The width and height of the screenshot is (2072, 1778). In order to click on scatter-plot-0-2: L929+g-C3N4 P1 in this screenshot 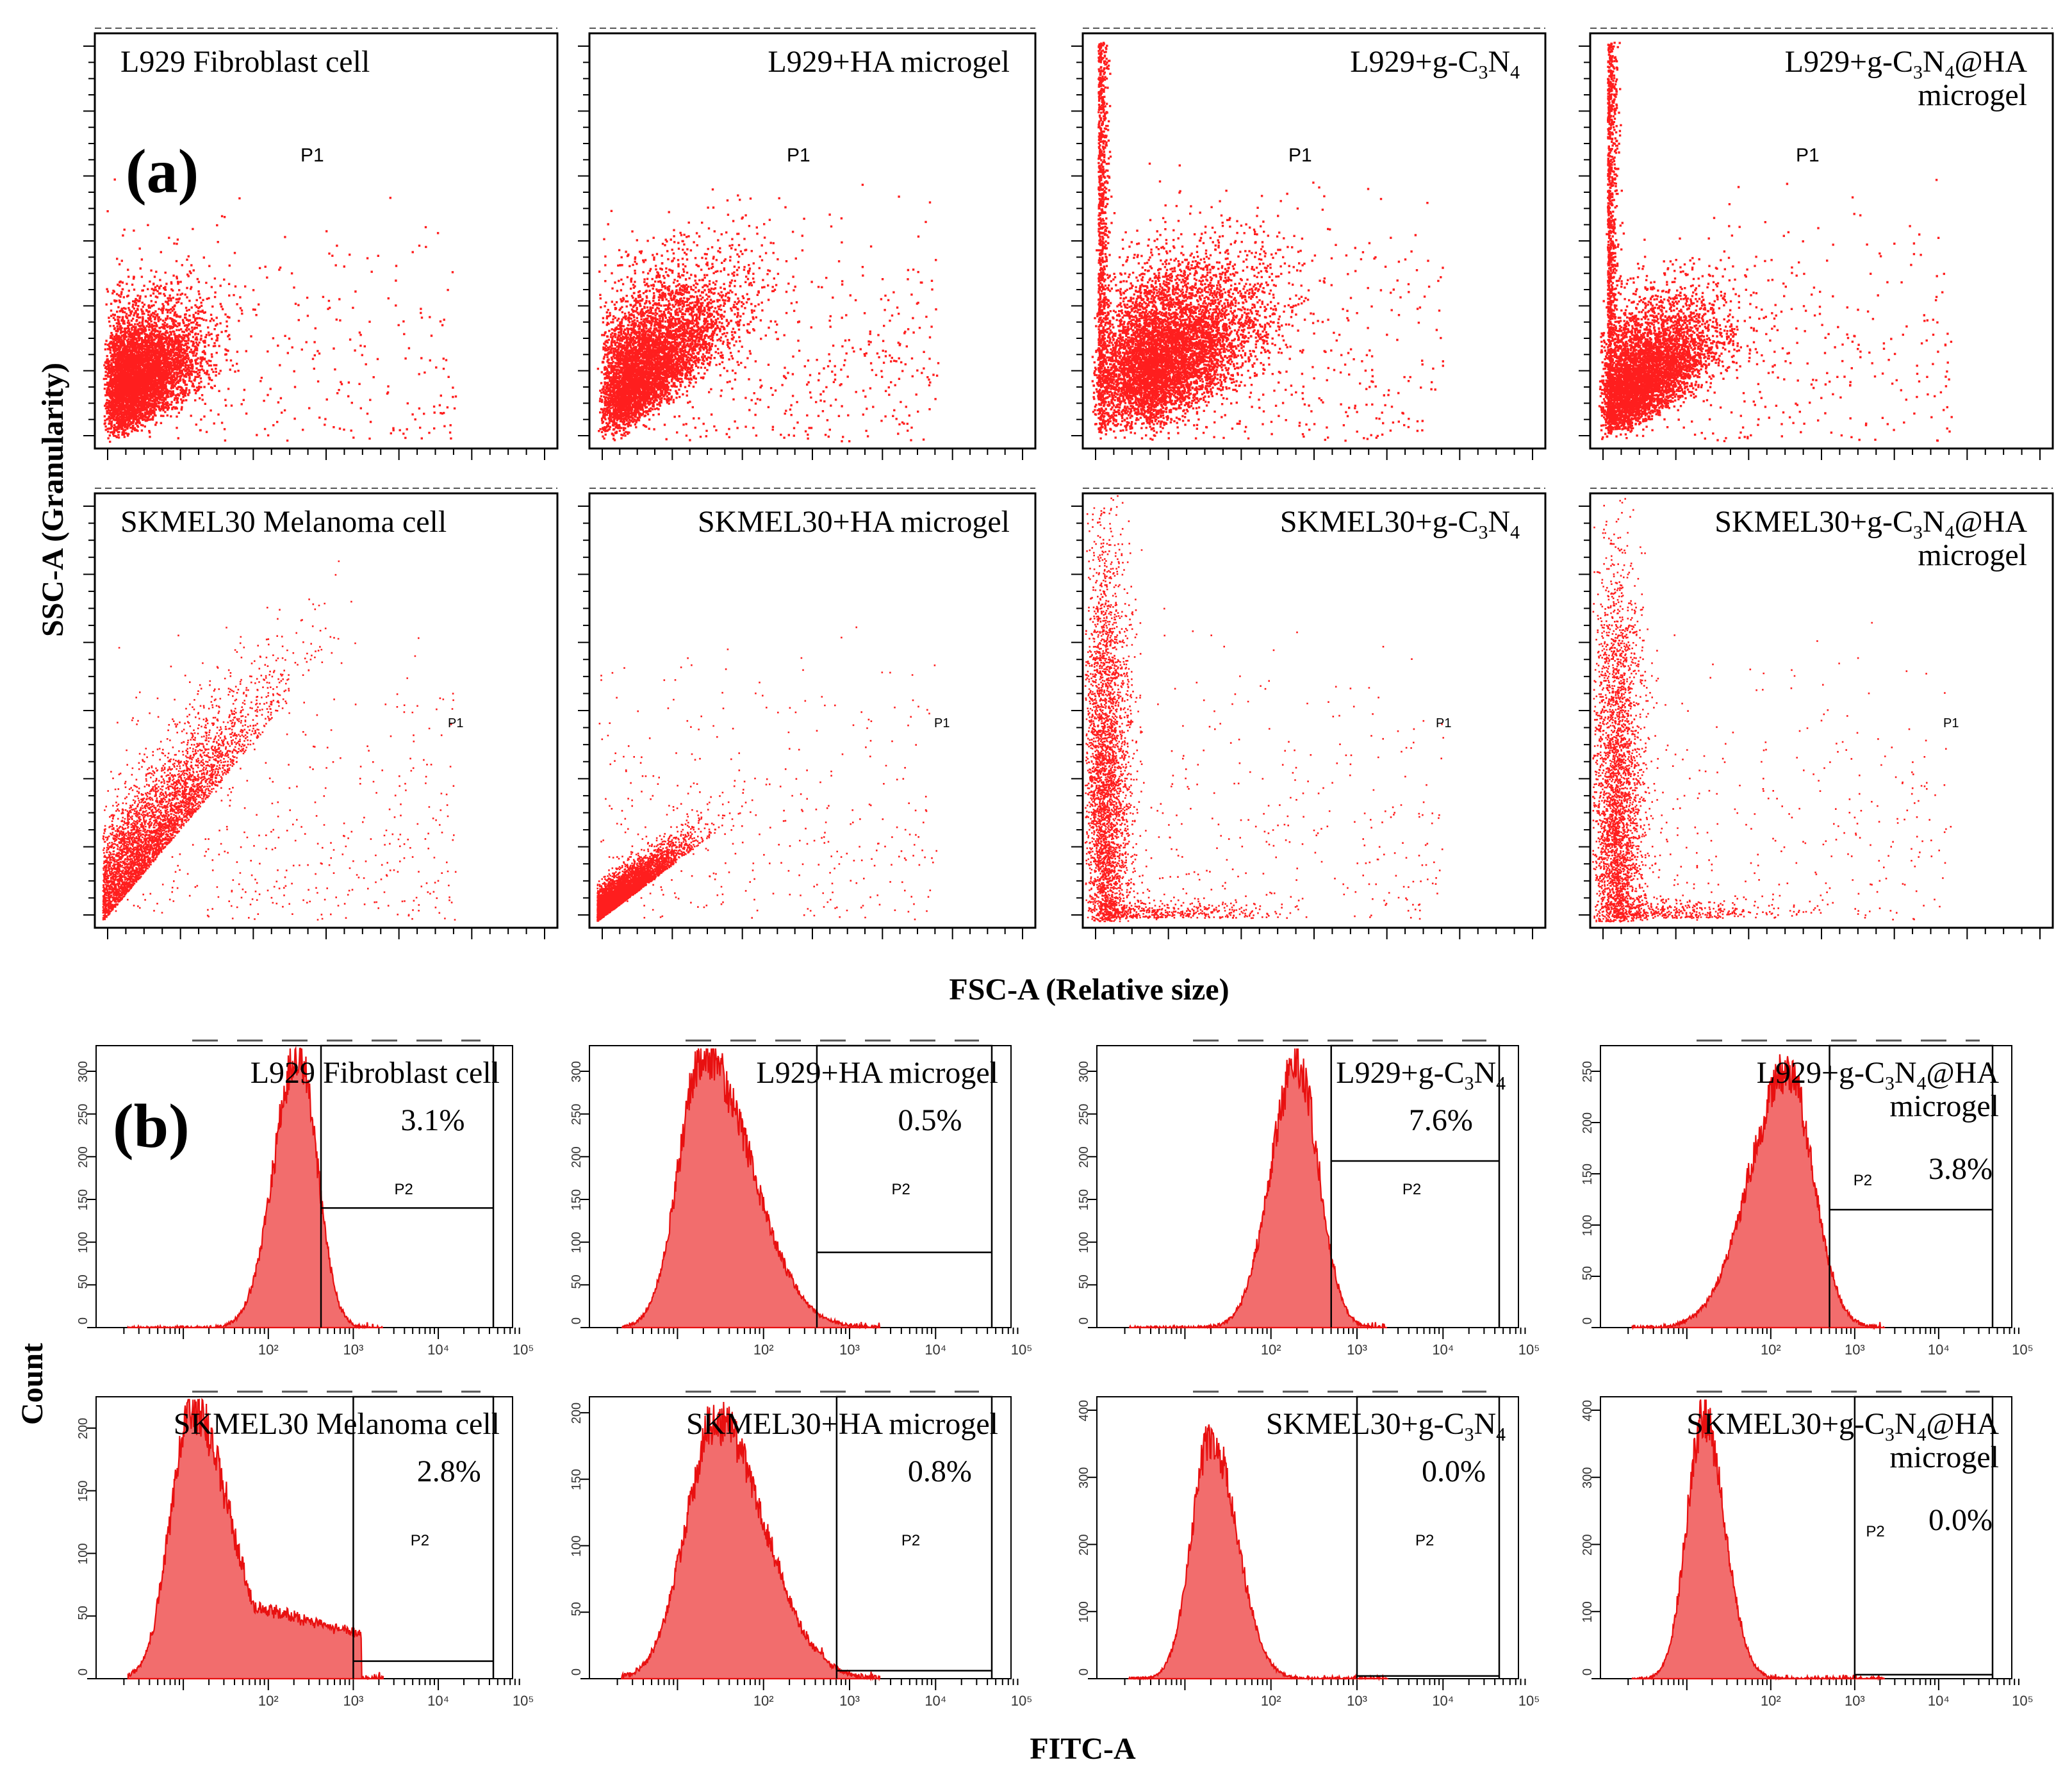, I will do `click(1309, 244)`.